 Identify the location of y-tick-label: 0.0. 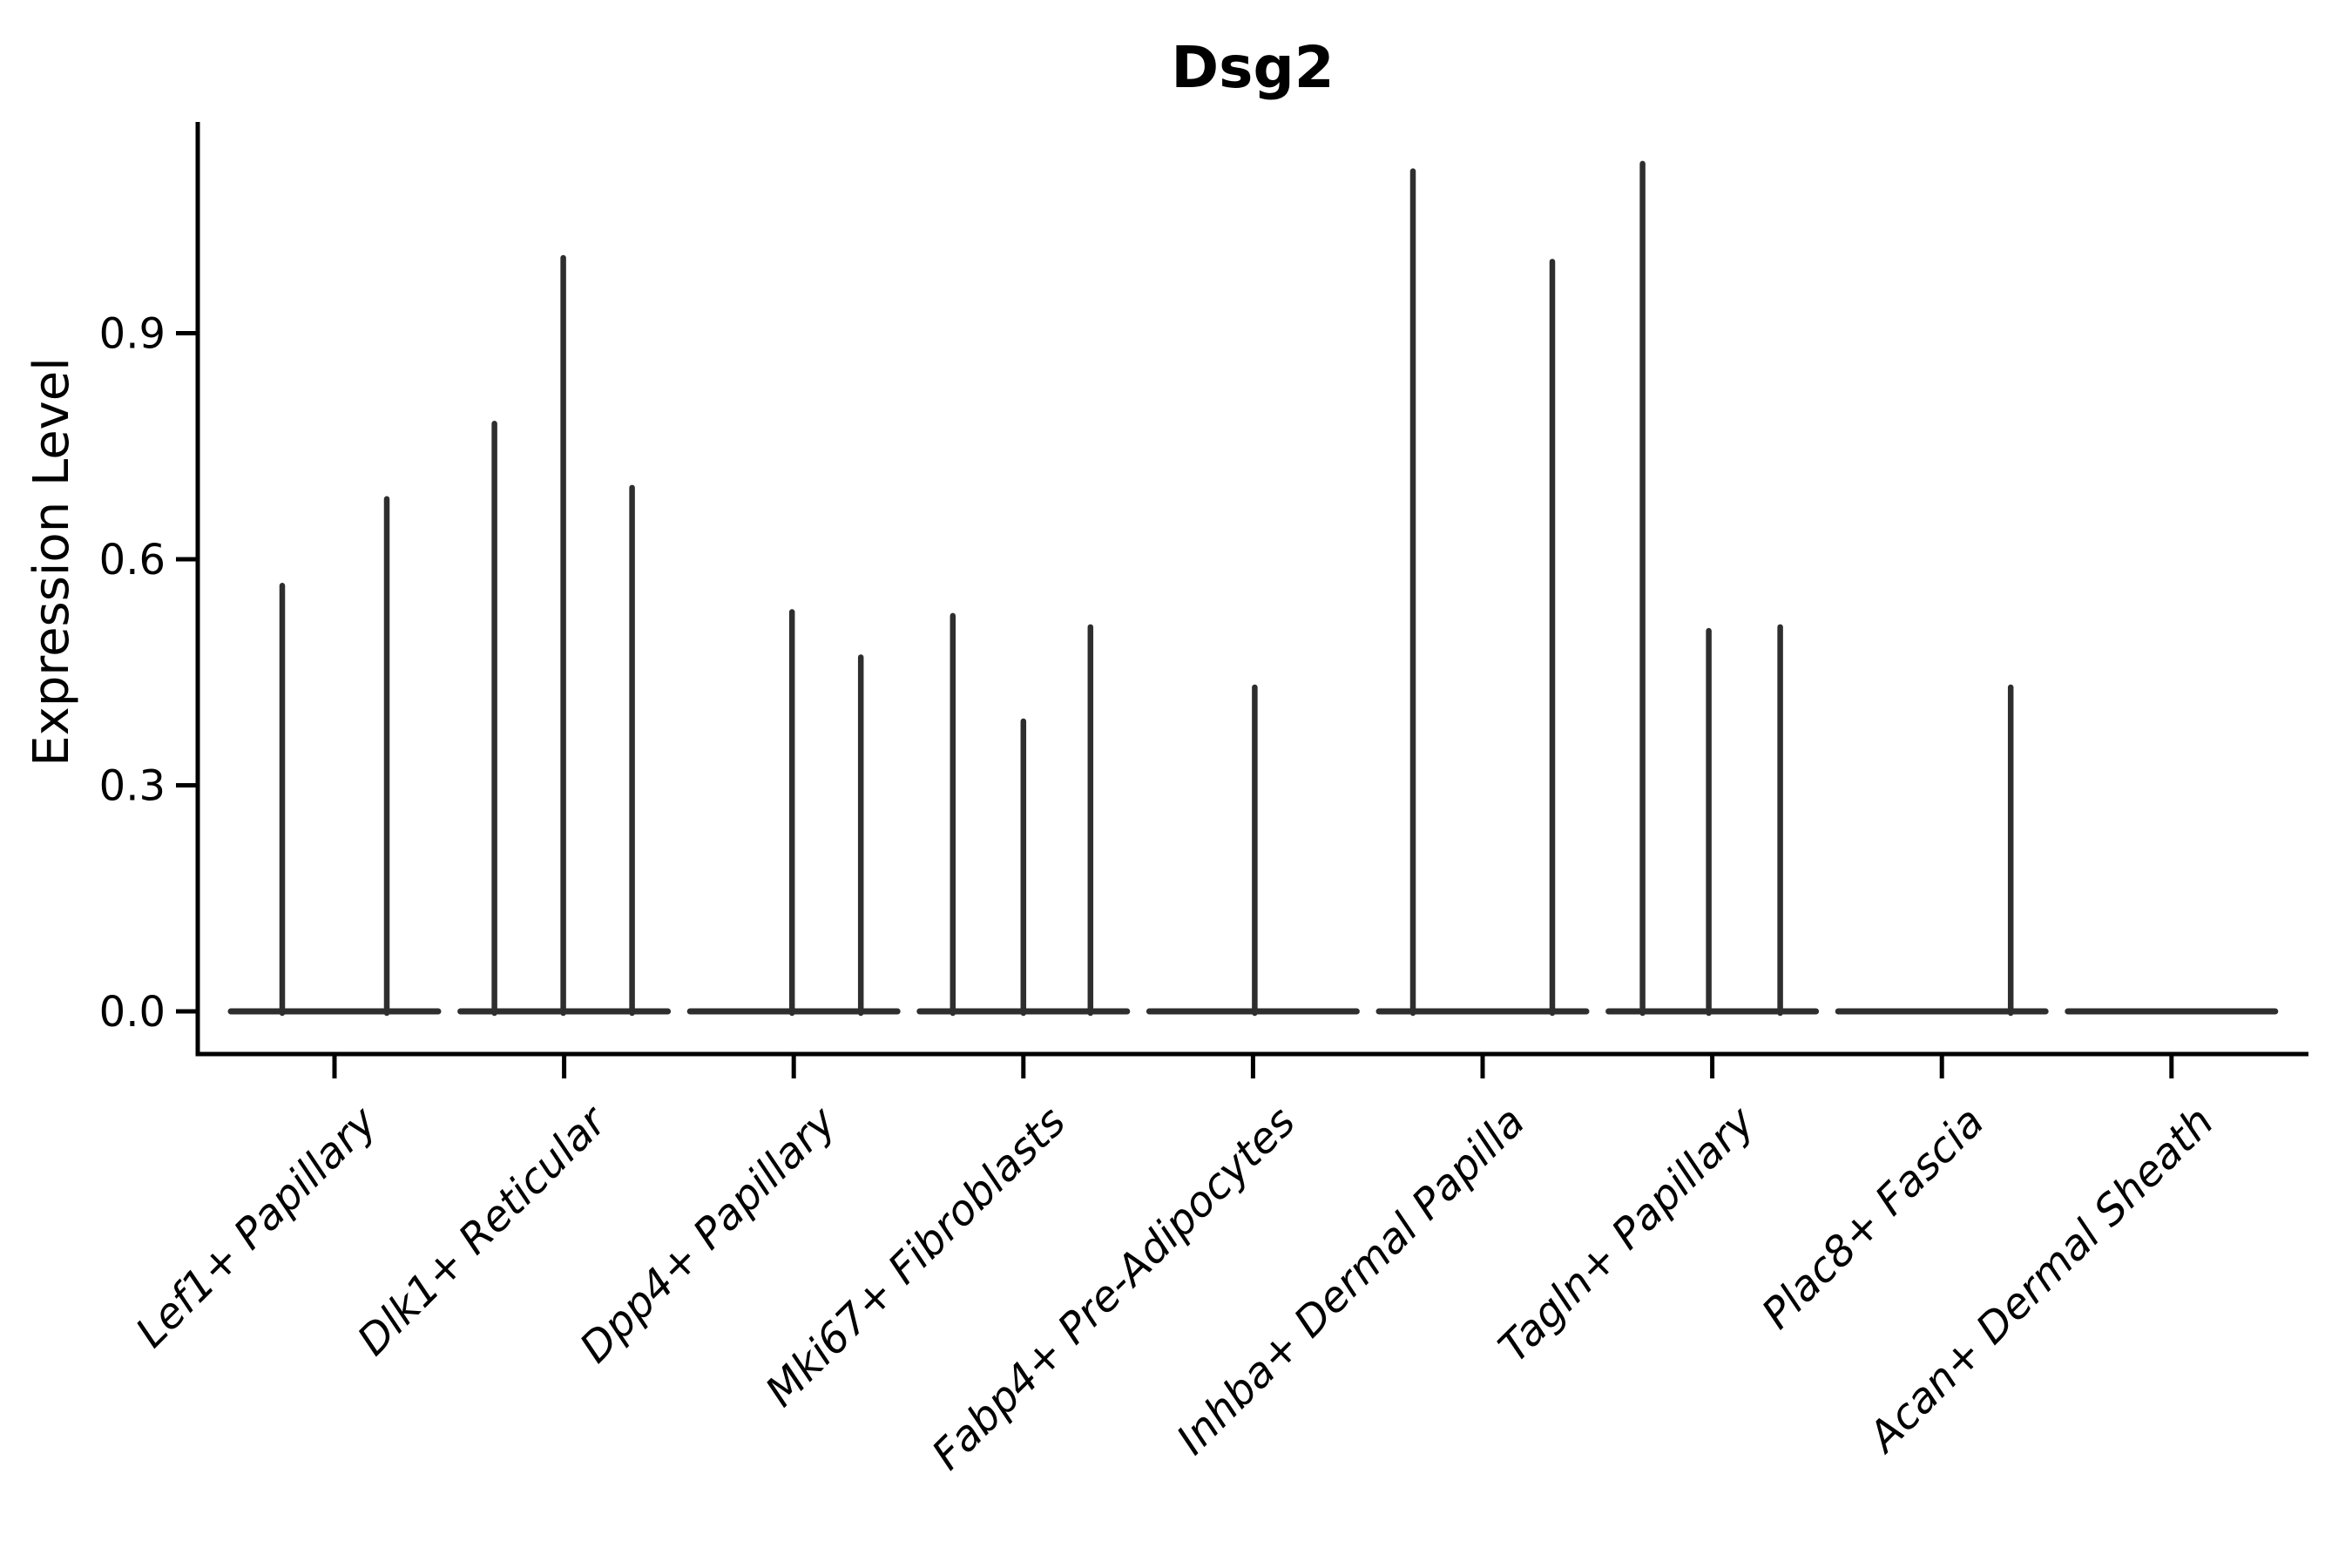
(132, 1013).